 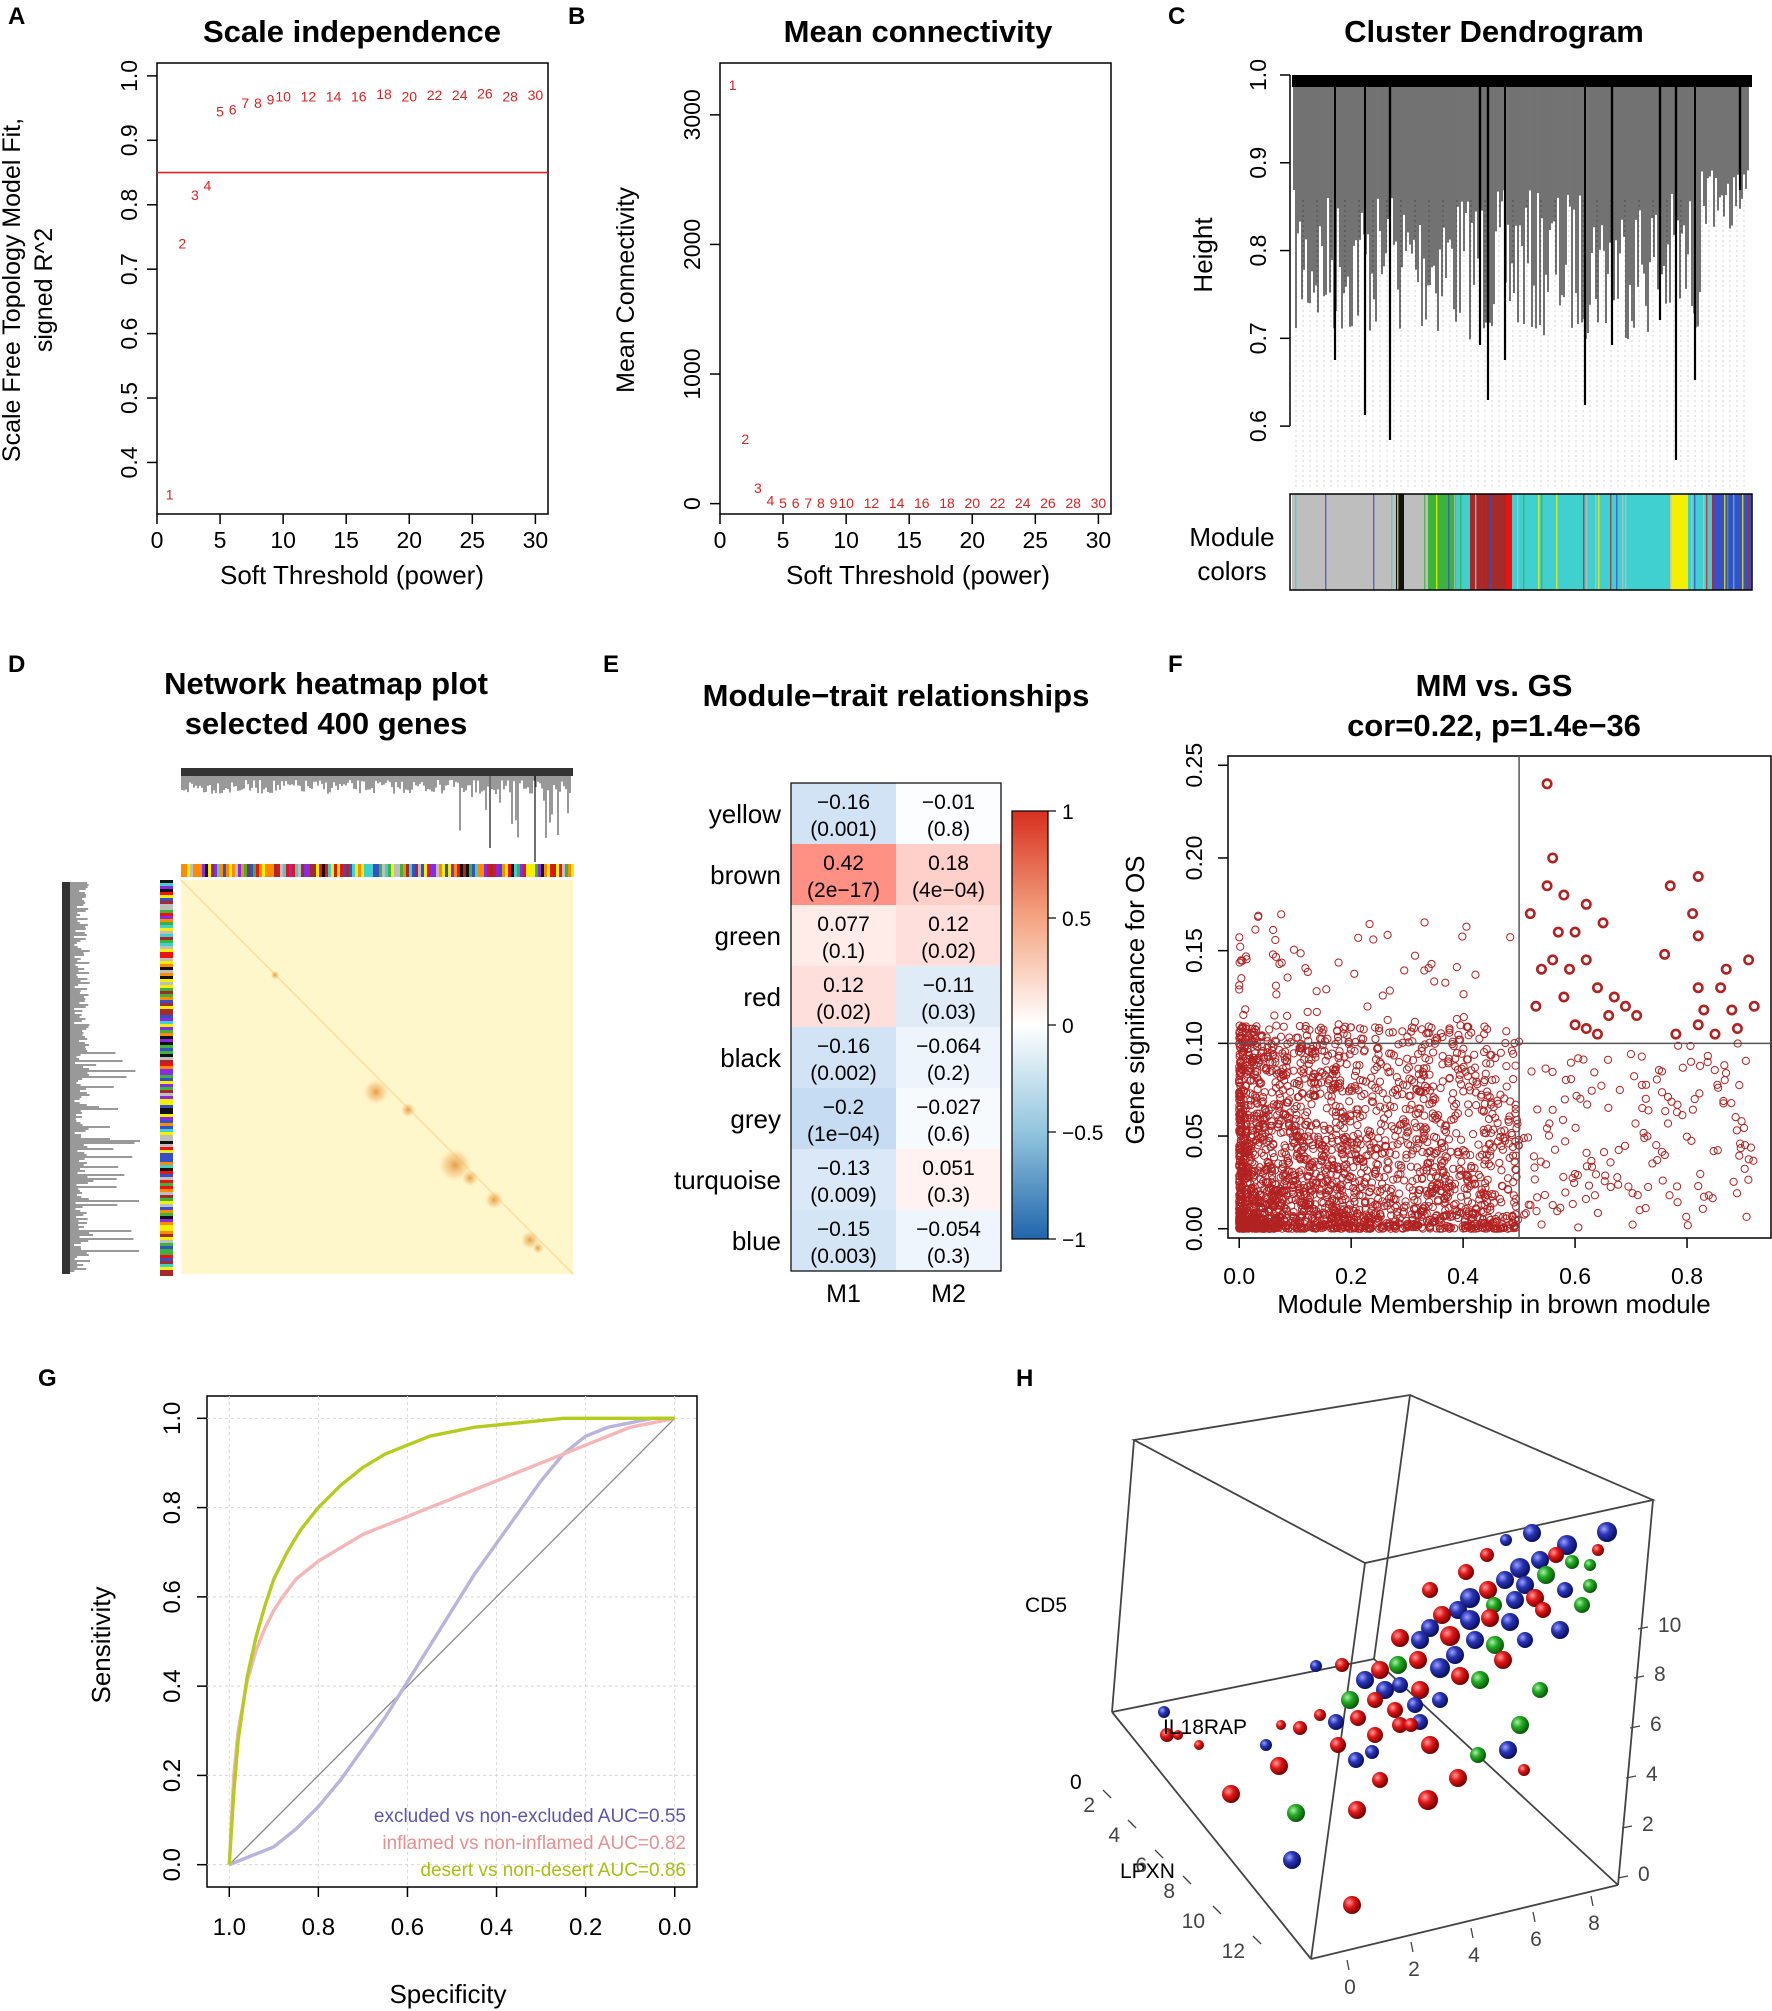 What do you see at coordinates (1068, 812) in the screenshot?
I see `colorbar-tick-label: 1` at bounding box center [1068, 812].